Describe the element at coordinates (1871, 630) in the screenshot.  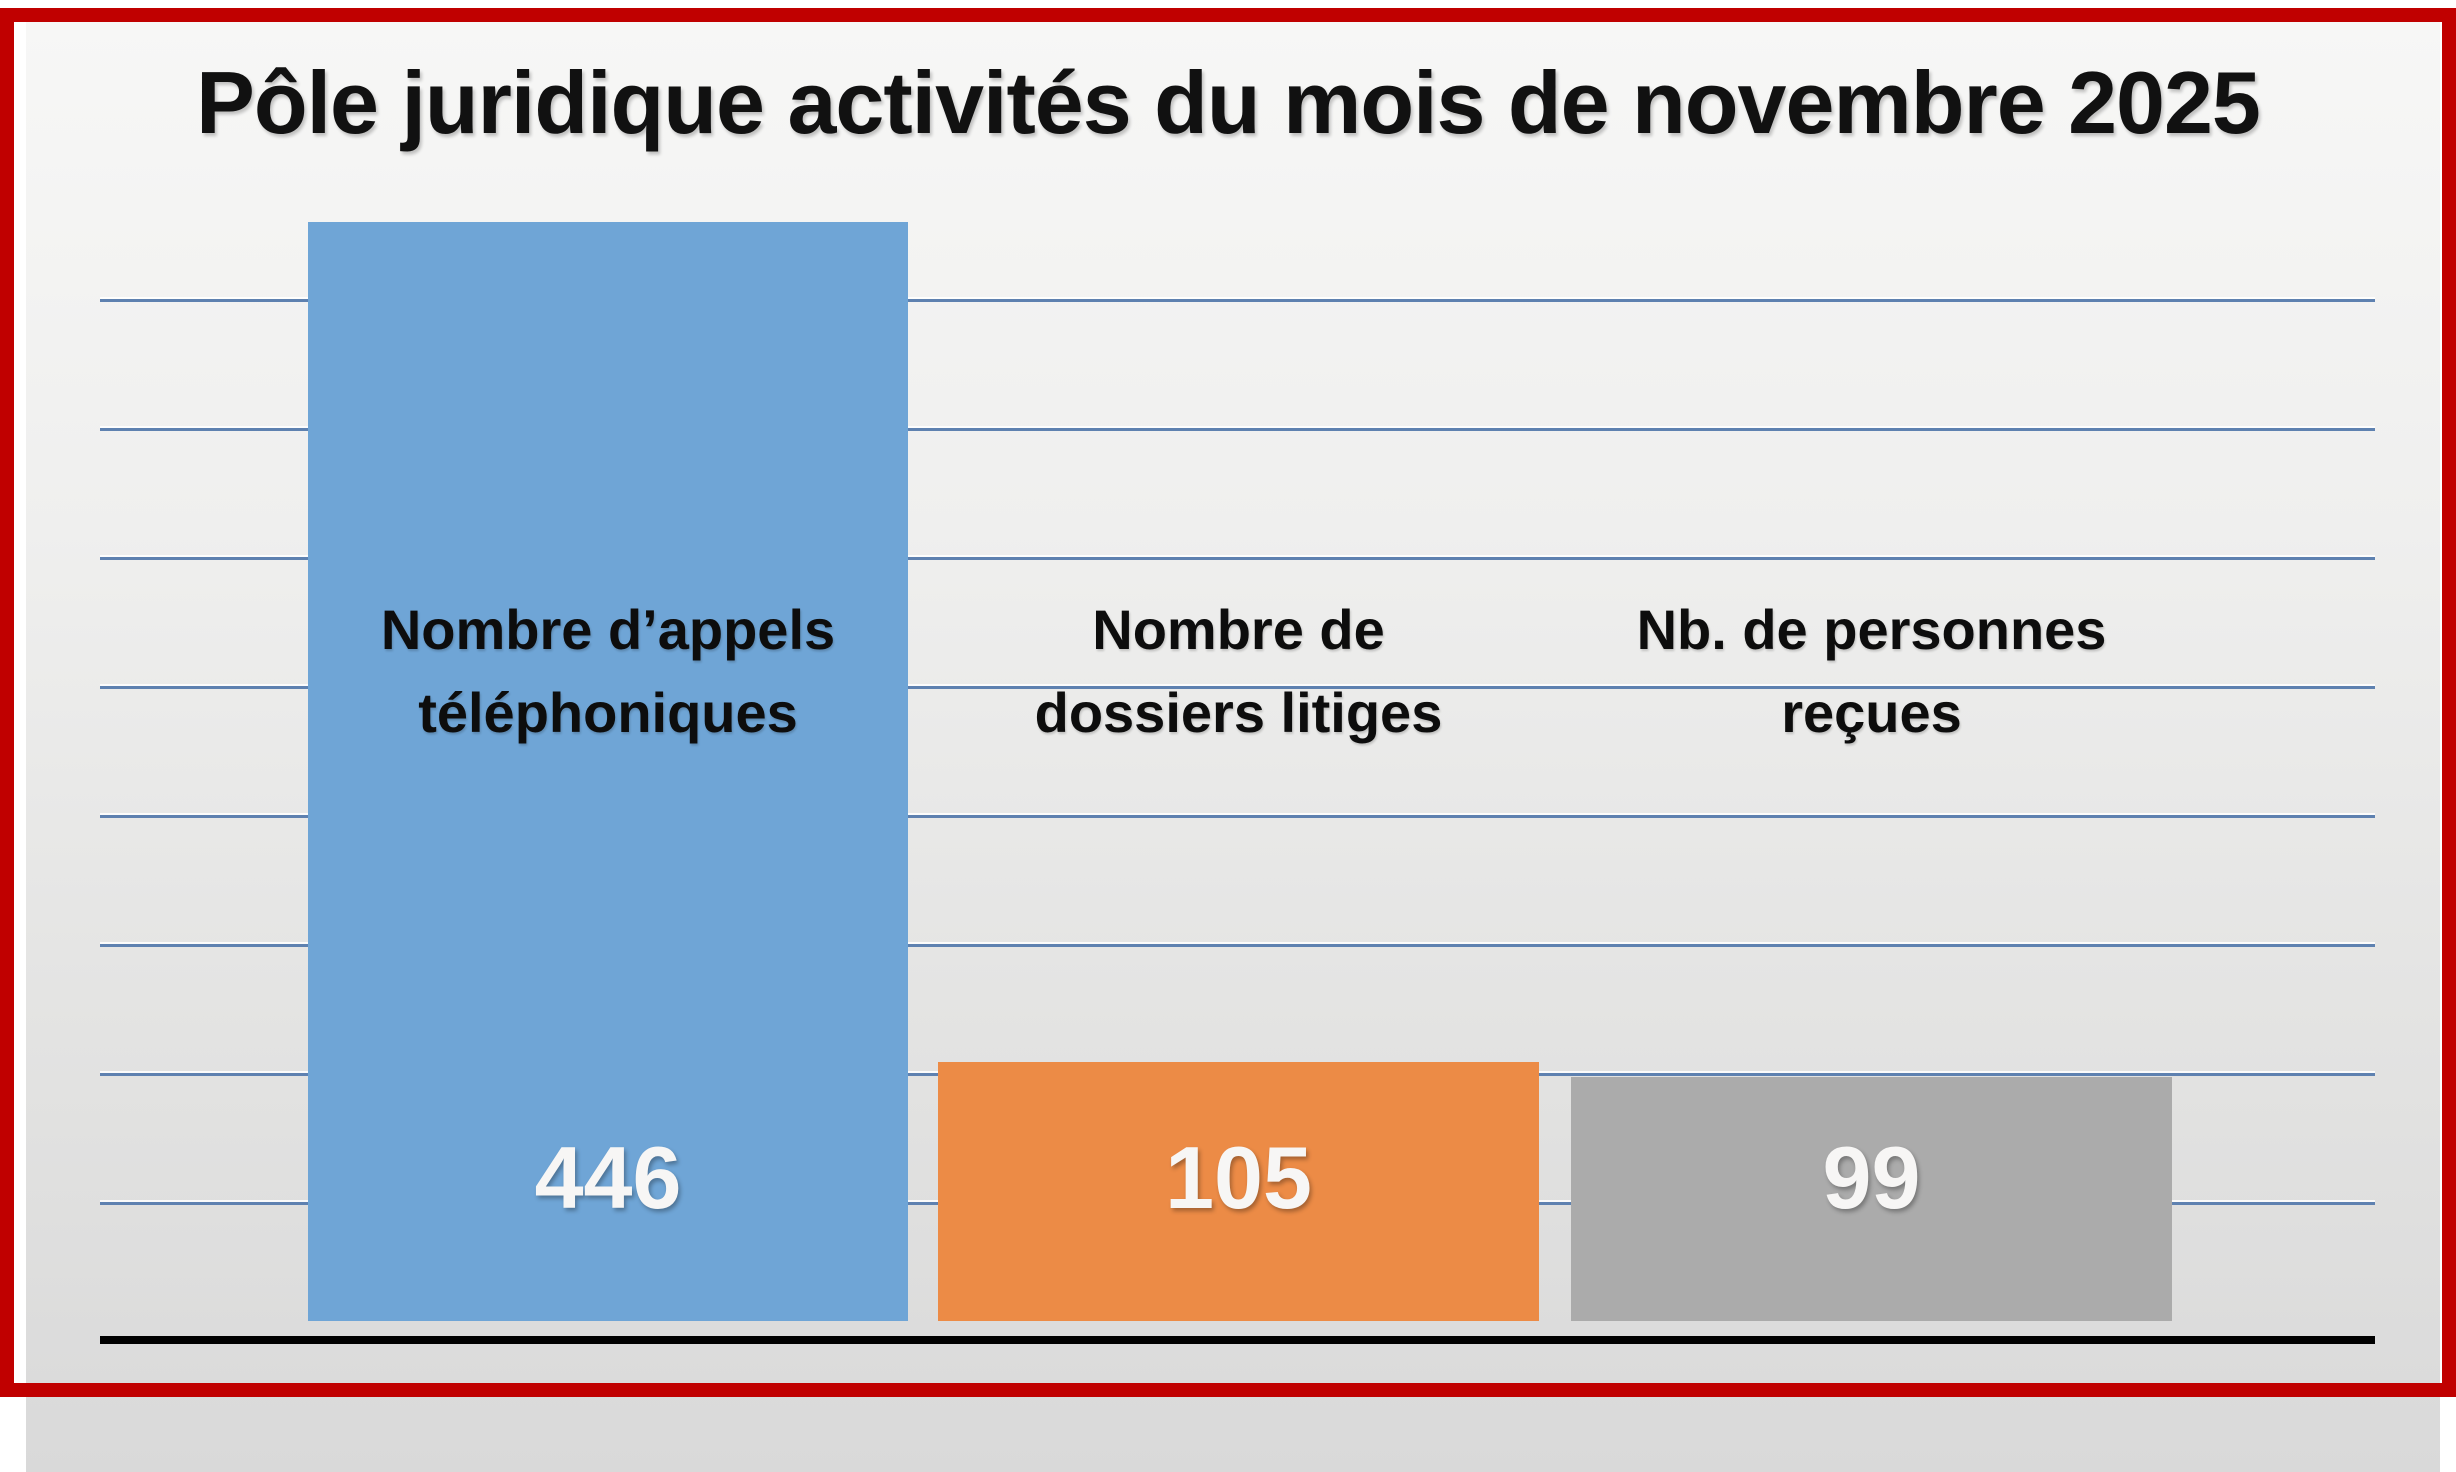
I see `category-label-line: Nb. de personnes` at that location.